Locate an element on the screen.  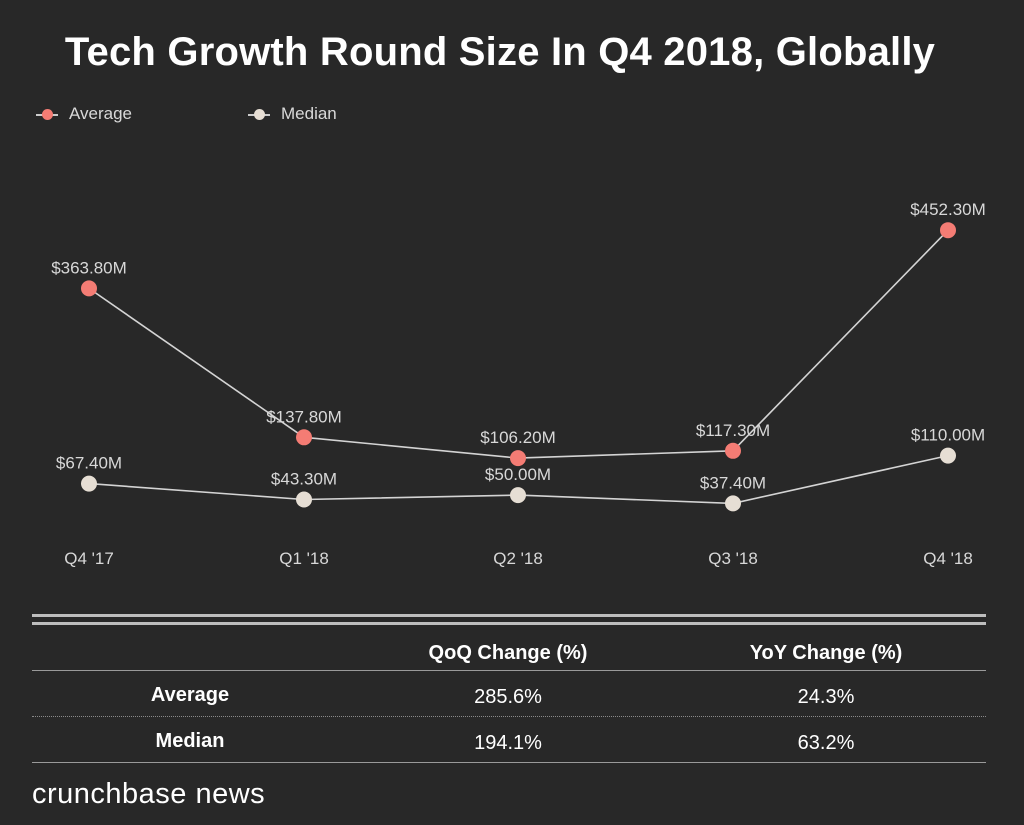
table-cell-average-qoq: 285.6% is located at coordinates (508, 697).